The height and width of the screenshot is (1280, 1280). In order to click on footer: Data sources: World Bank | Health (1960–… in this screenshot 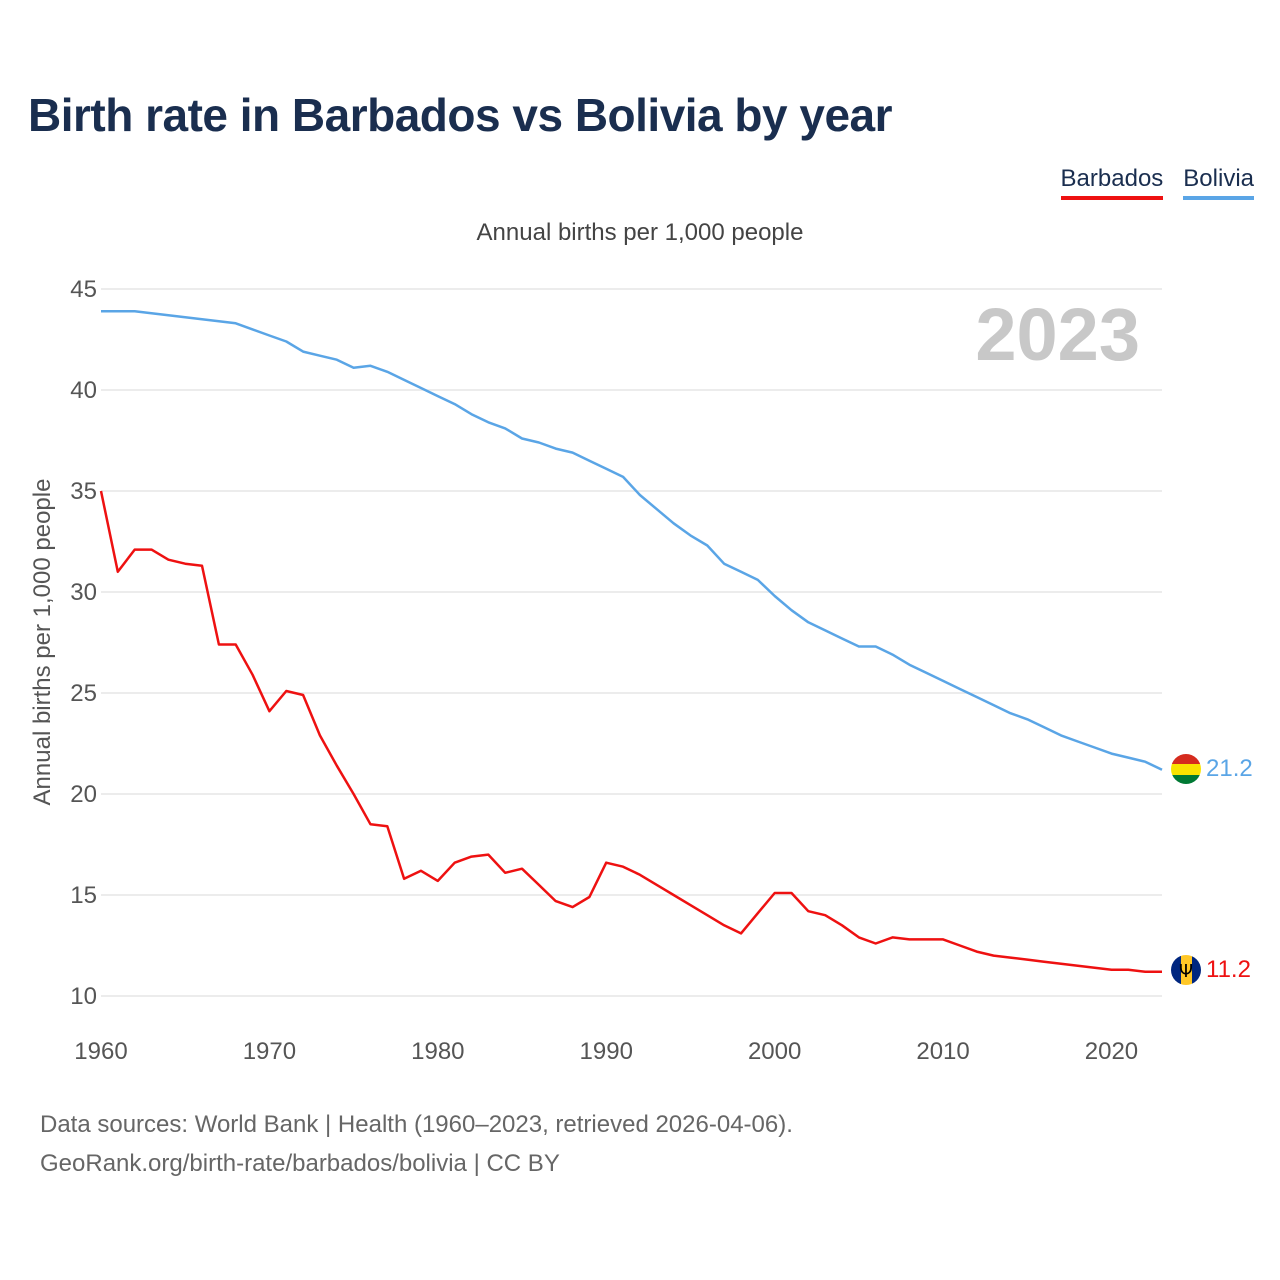, I will do `click(416, 1144)`.